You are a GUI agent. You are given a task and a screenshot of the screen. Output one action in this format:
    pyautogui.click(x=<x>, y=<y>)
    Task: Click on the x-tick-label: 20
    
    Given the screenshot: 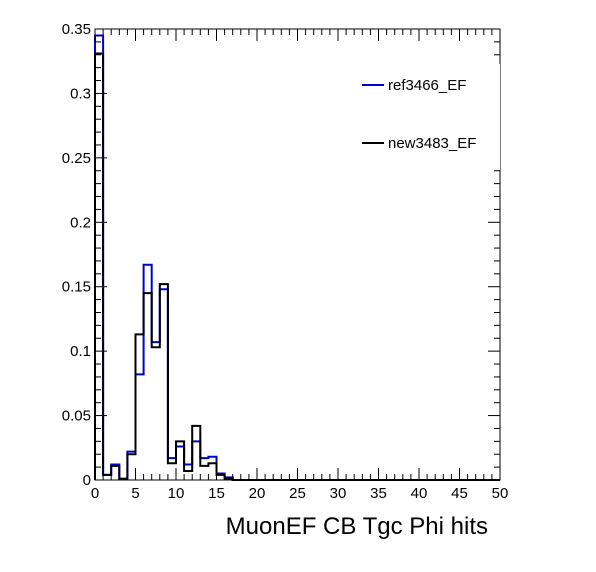 What is the action you would take?
    pyautogui.click(x=257, y=493)
    